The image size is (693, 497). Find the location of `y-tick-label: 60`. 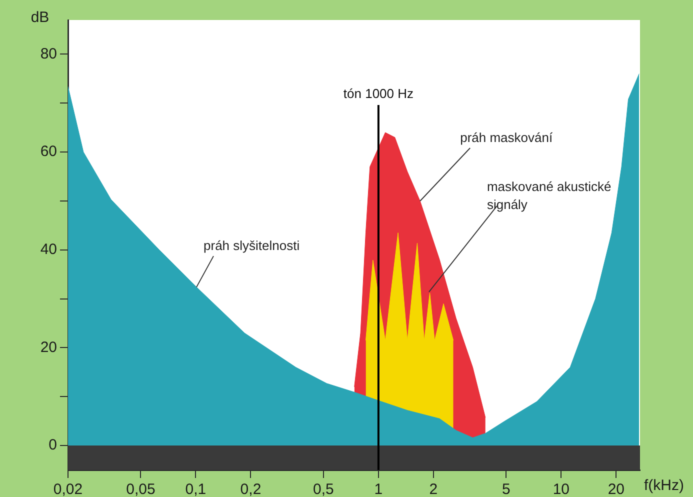

y-tick-label: 60 is located at coordinates (48, 151).